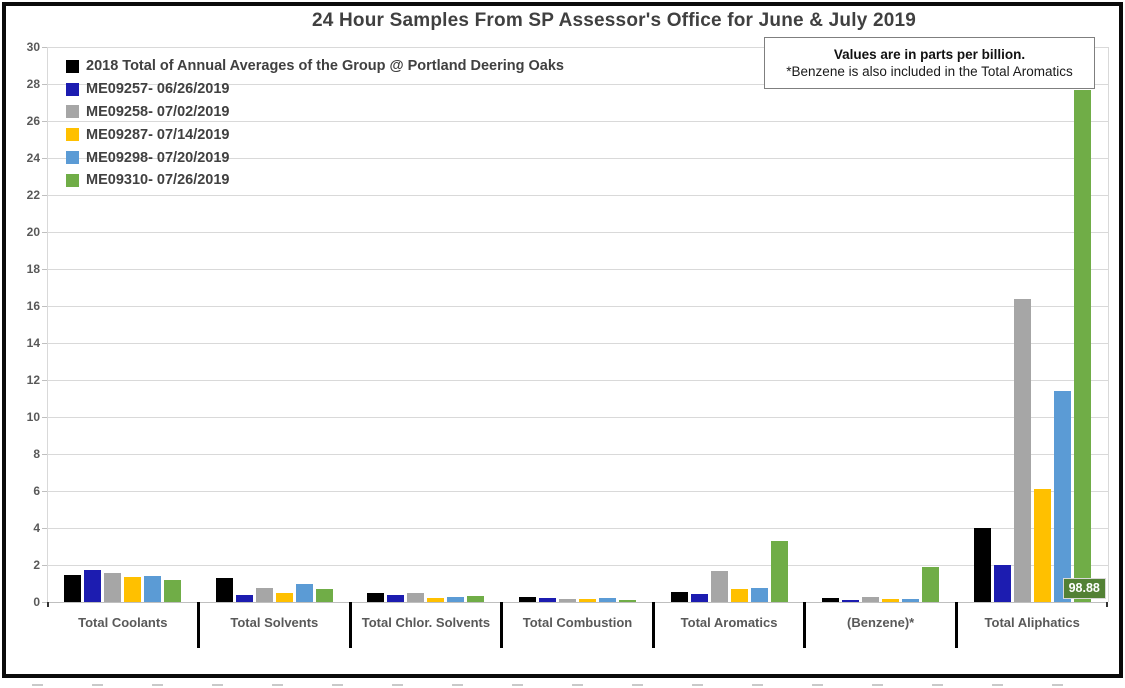 Image resolution: width=1125 pixels, height=688 pixels. I want to click on y-tick-label: 6, so click(36, 491).